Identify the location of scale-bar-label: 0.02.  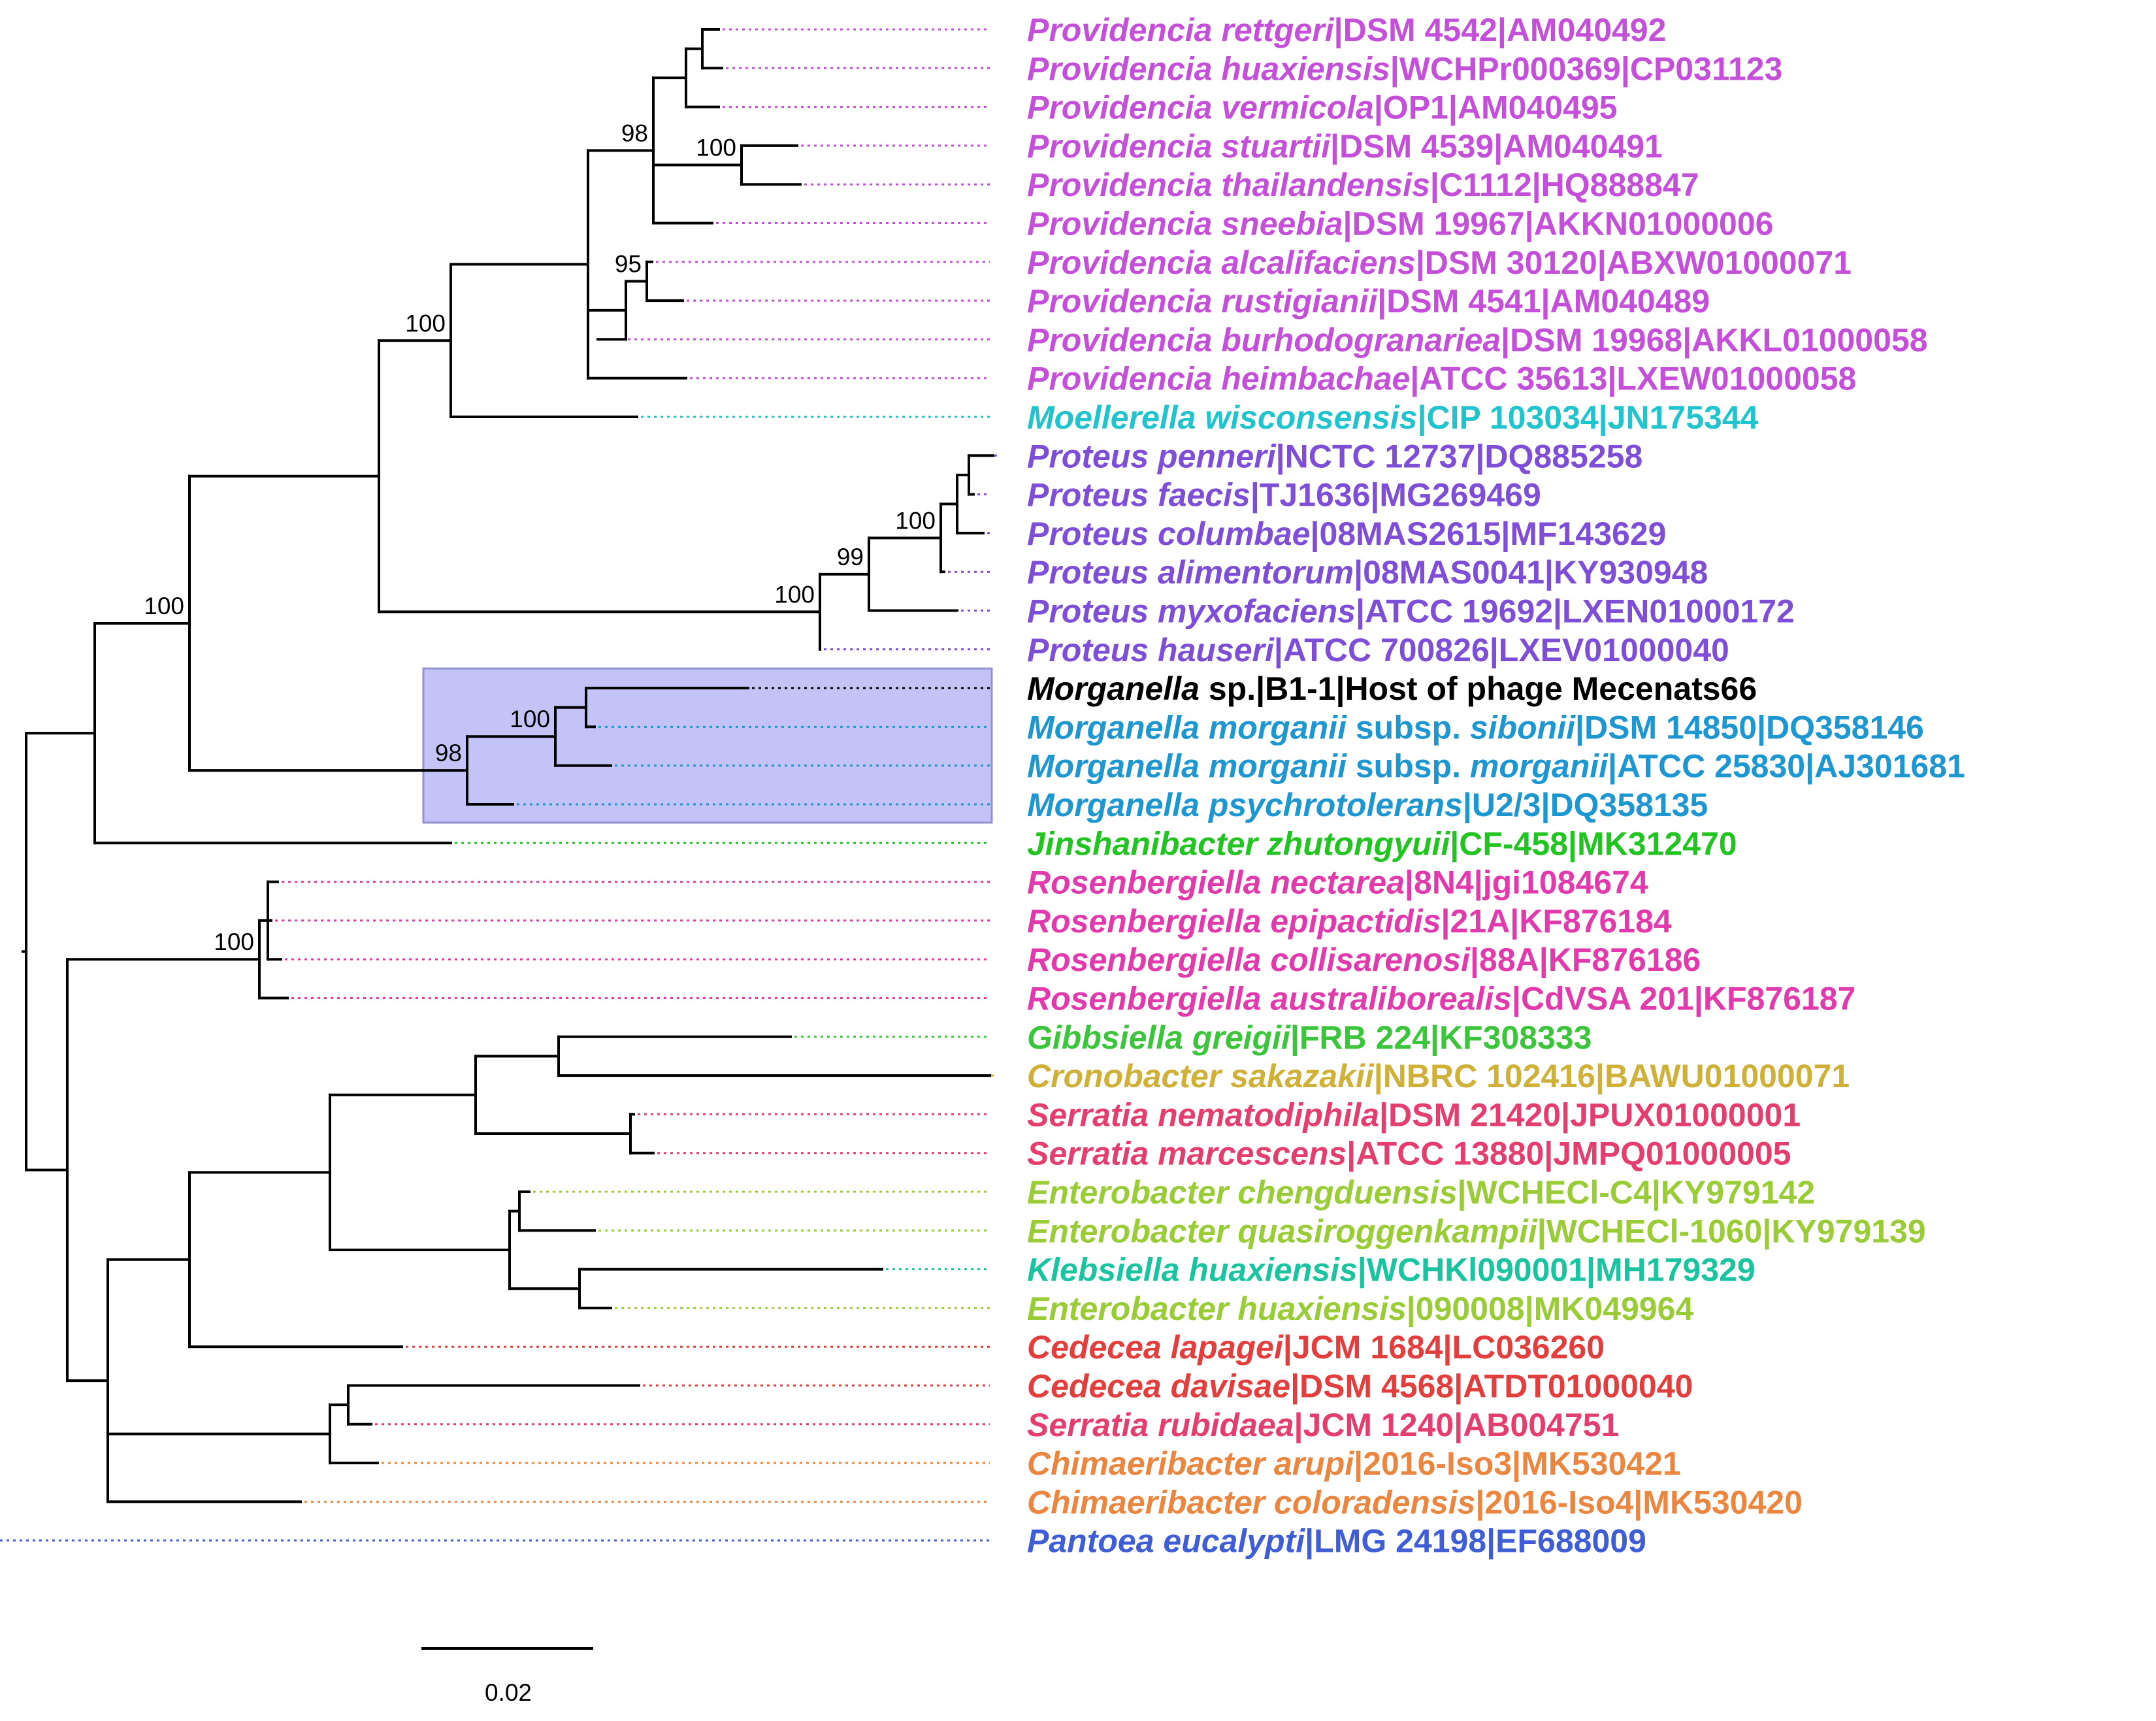
(508, 1692).